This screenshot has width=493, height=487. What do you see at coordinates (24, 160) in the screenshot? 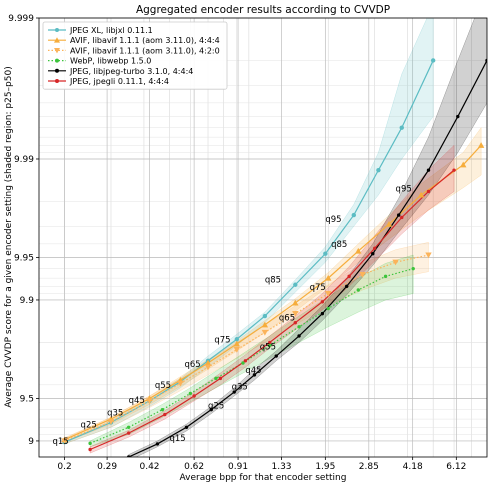
I see `y-tick-label: 9.99` at bounding box center [24, 160].